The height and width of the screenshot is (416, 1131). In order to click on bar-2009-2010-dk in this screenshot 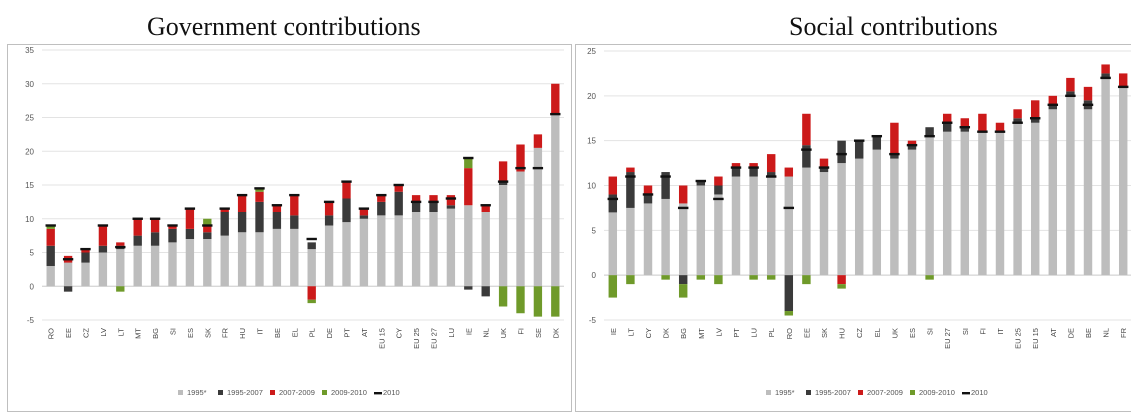, I will do `click(665, 277)`.